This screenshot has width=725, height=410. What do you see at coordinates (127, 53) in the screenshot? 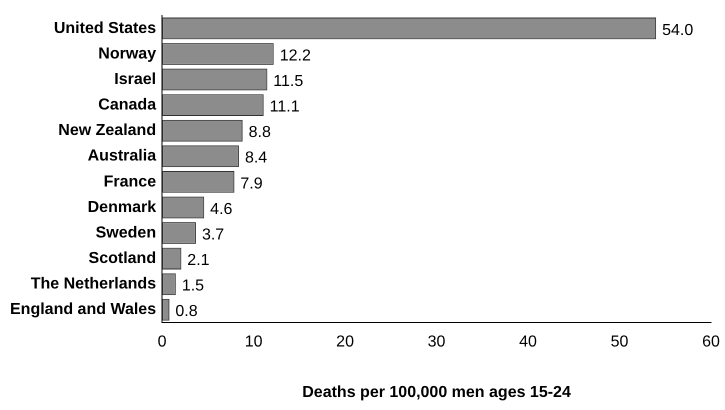
I see `y-tick-label: Norway` at bounding box center [127, 53].